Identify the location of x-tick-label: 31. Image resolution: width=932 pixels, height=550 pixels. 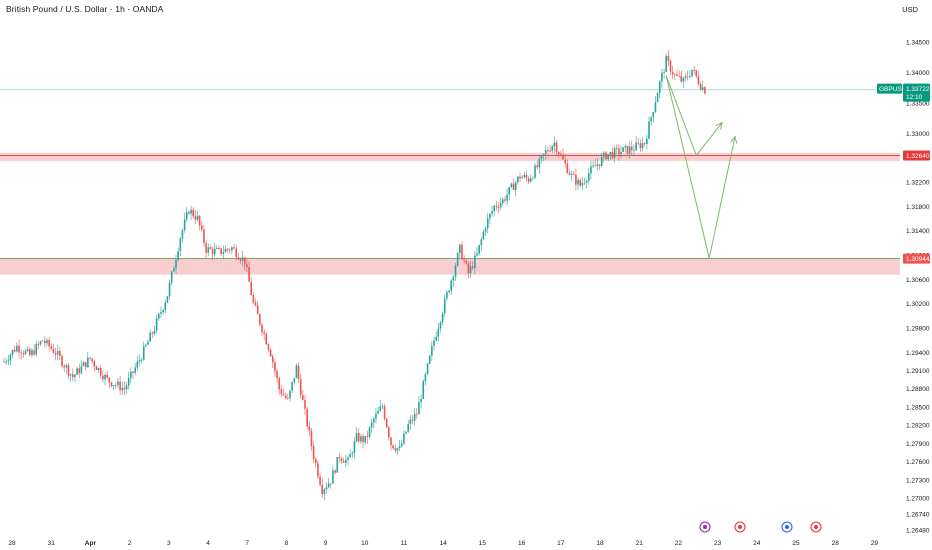
(52, 543).